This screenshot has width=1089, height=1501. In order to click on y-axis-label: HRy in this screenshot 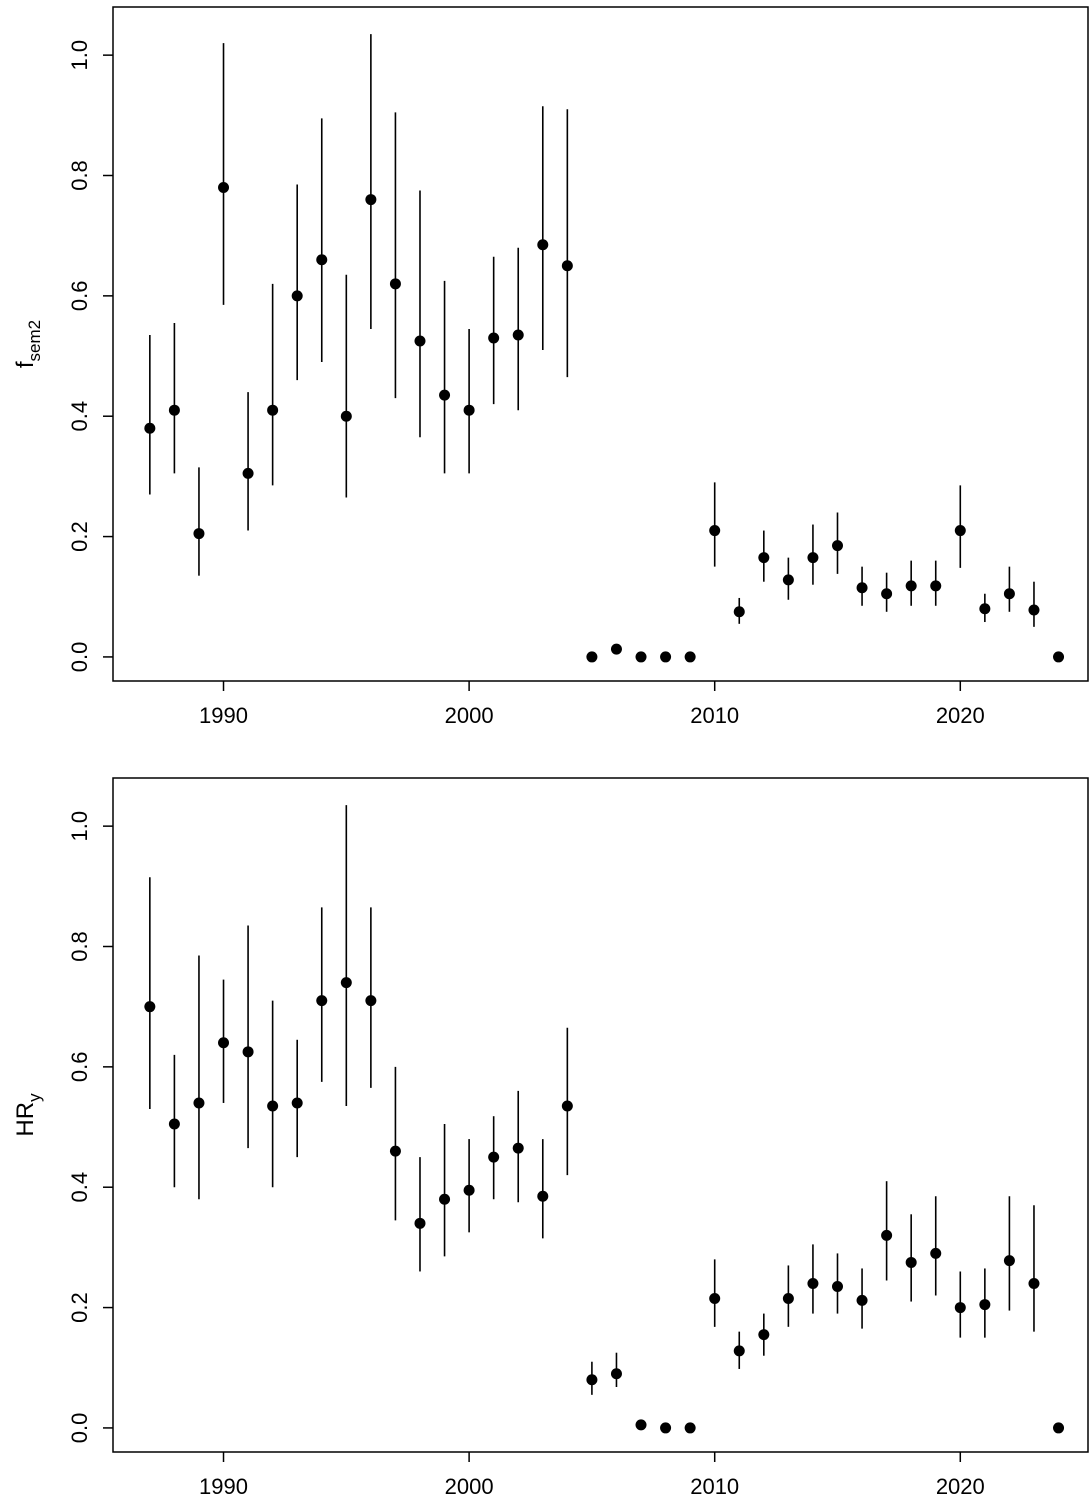, I will do `click(28, 1115)`.